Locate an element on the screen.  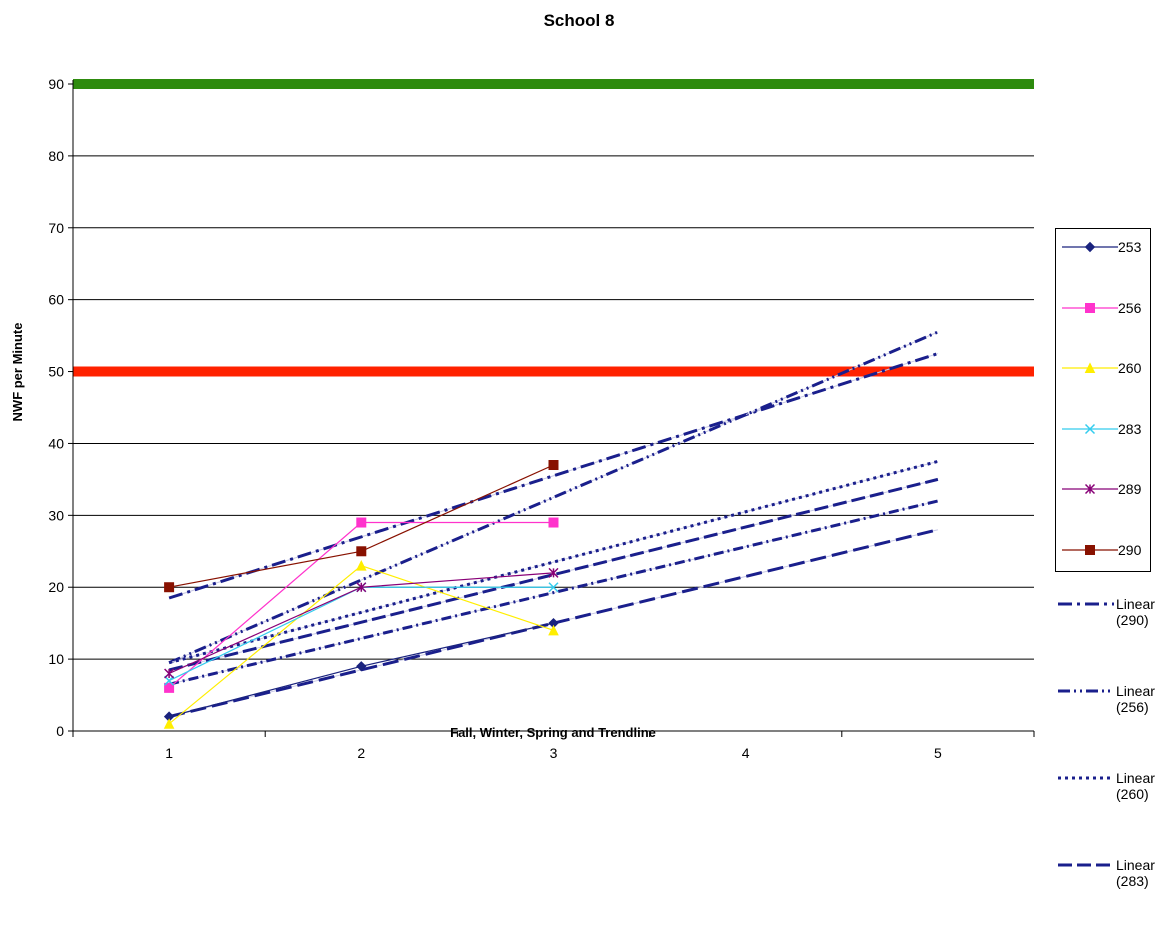
legend-label: 283 is located at coordinates (1130, 428).